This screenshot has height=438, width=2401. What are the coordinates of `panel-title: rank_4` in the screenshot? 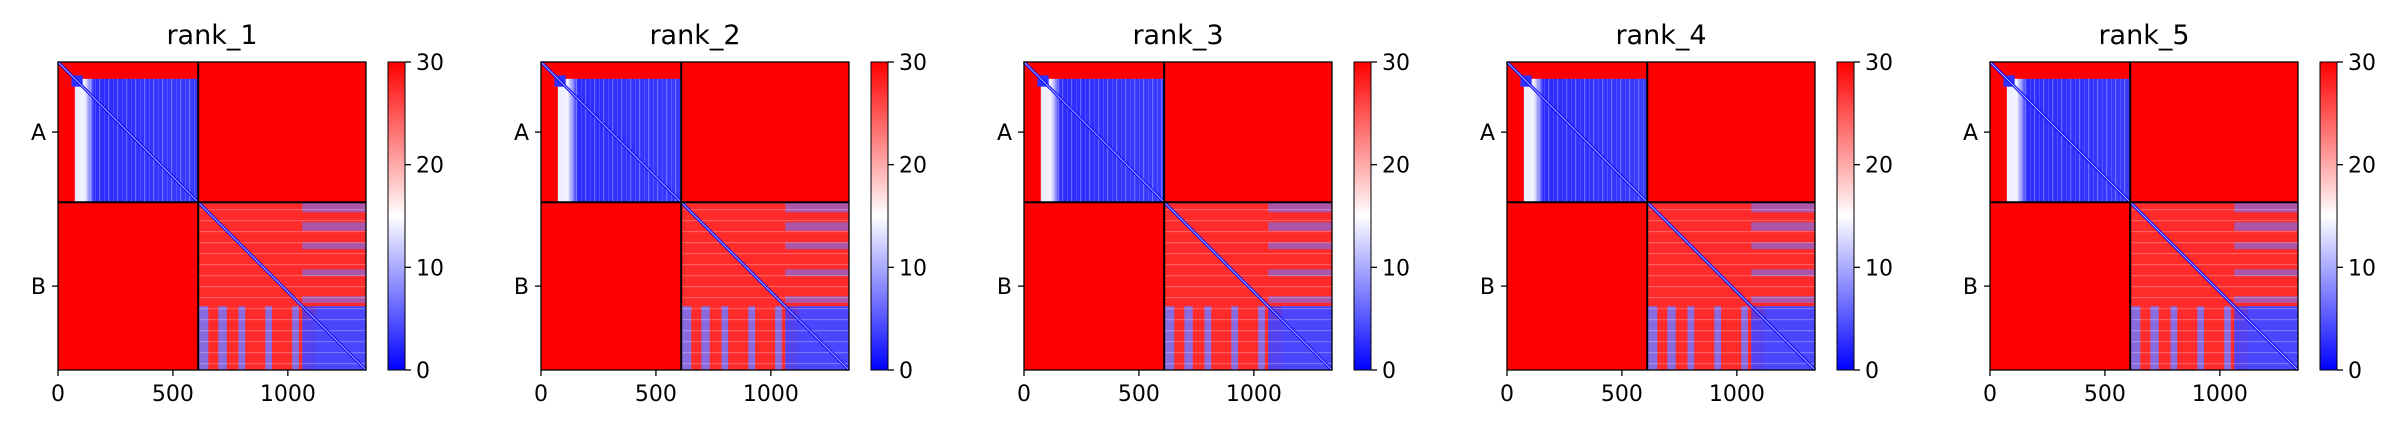 It's located at (1660, 35).